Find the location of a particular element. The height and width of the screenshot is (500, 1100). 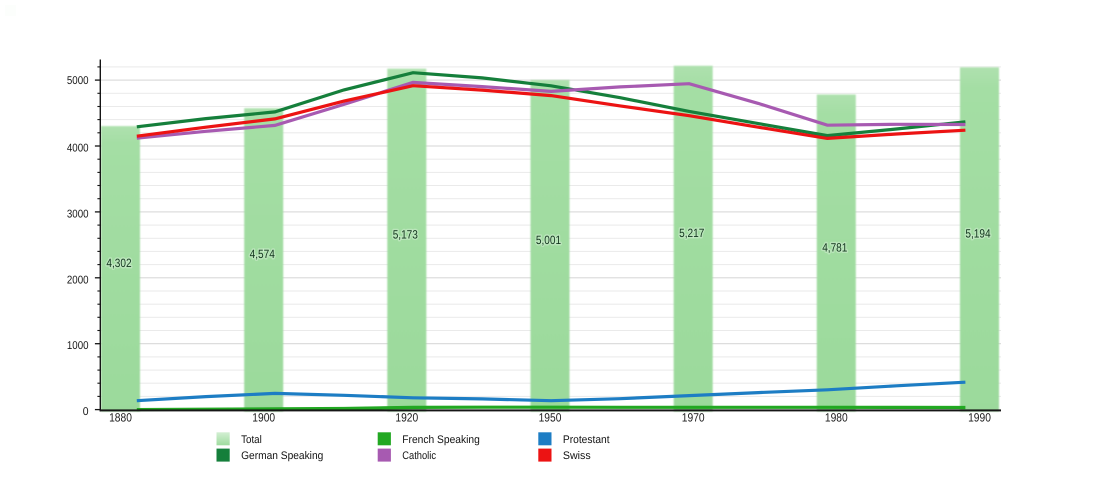

svg-text: 5,173 is located at coordinates (405, 234).